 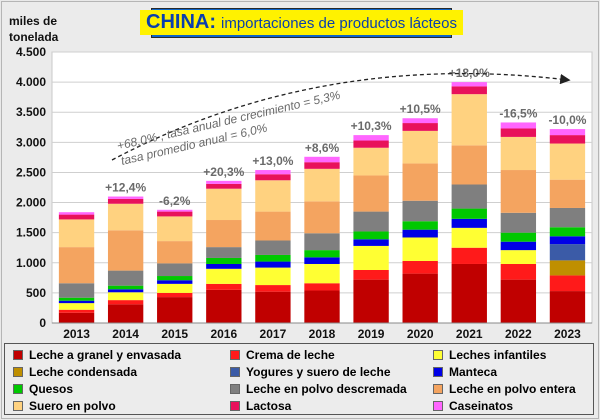 I want to click on legend-item: Lactosa, so click(x=260, y=406).